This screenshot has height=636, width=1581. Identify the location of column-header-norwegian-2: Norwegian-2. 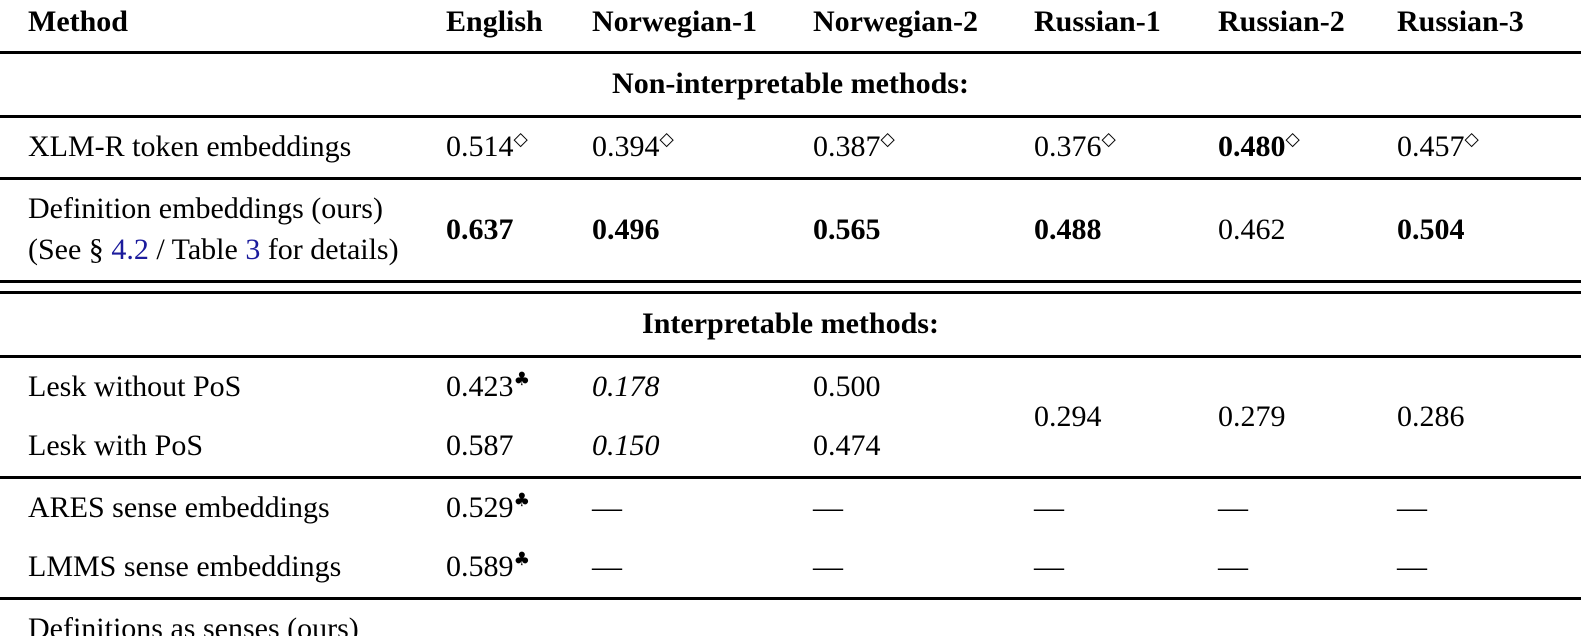
(923, 27).